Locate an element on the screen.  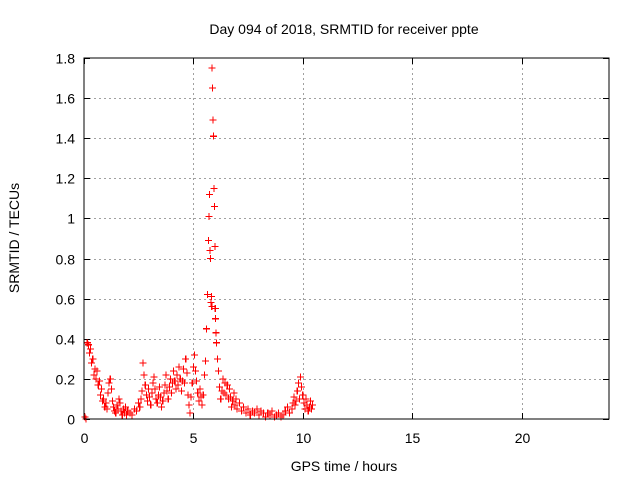
y-tick-label: 1.4 is located at coordinates (66, 139).